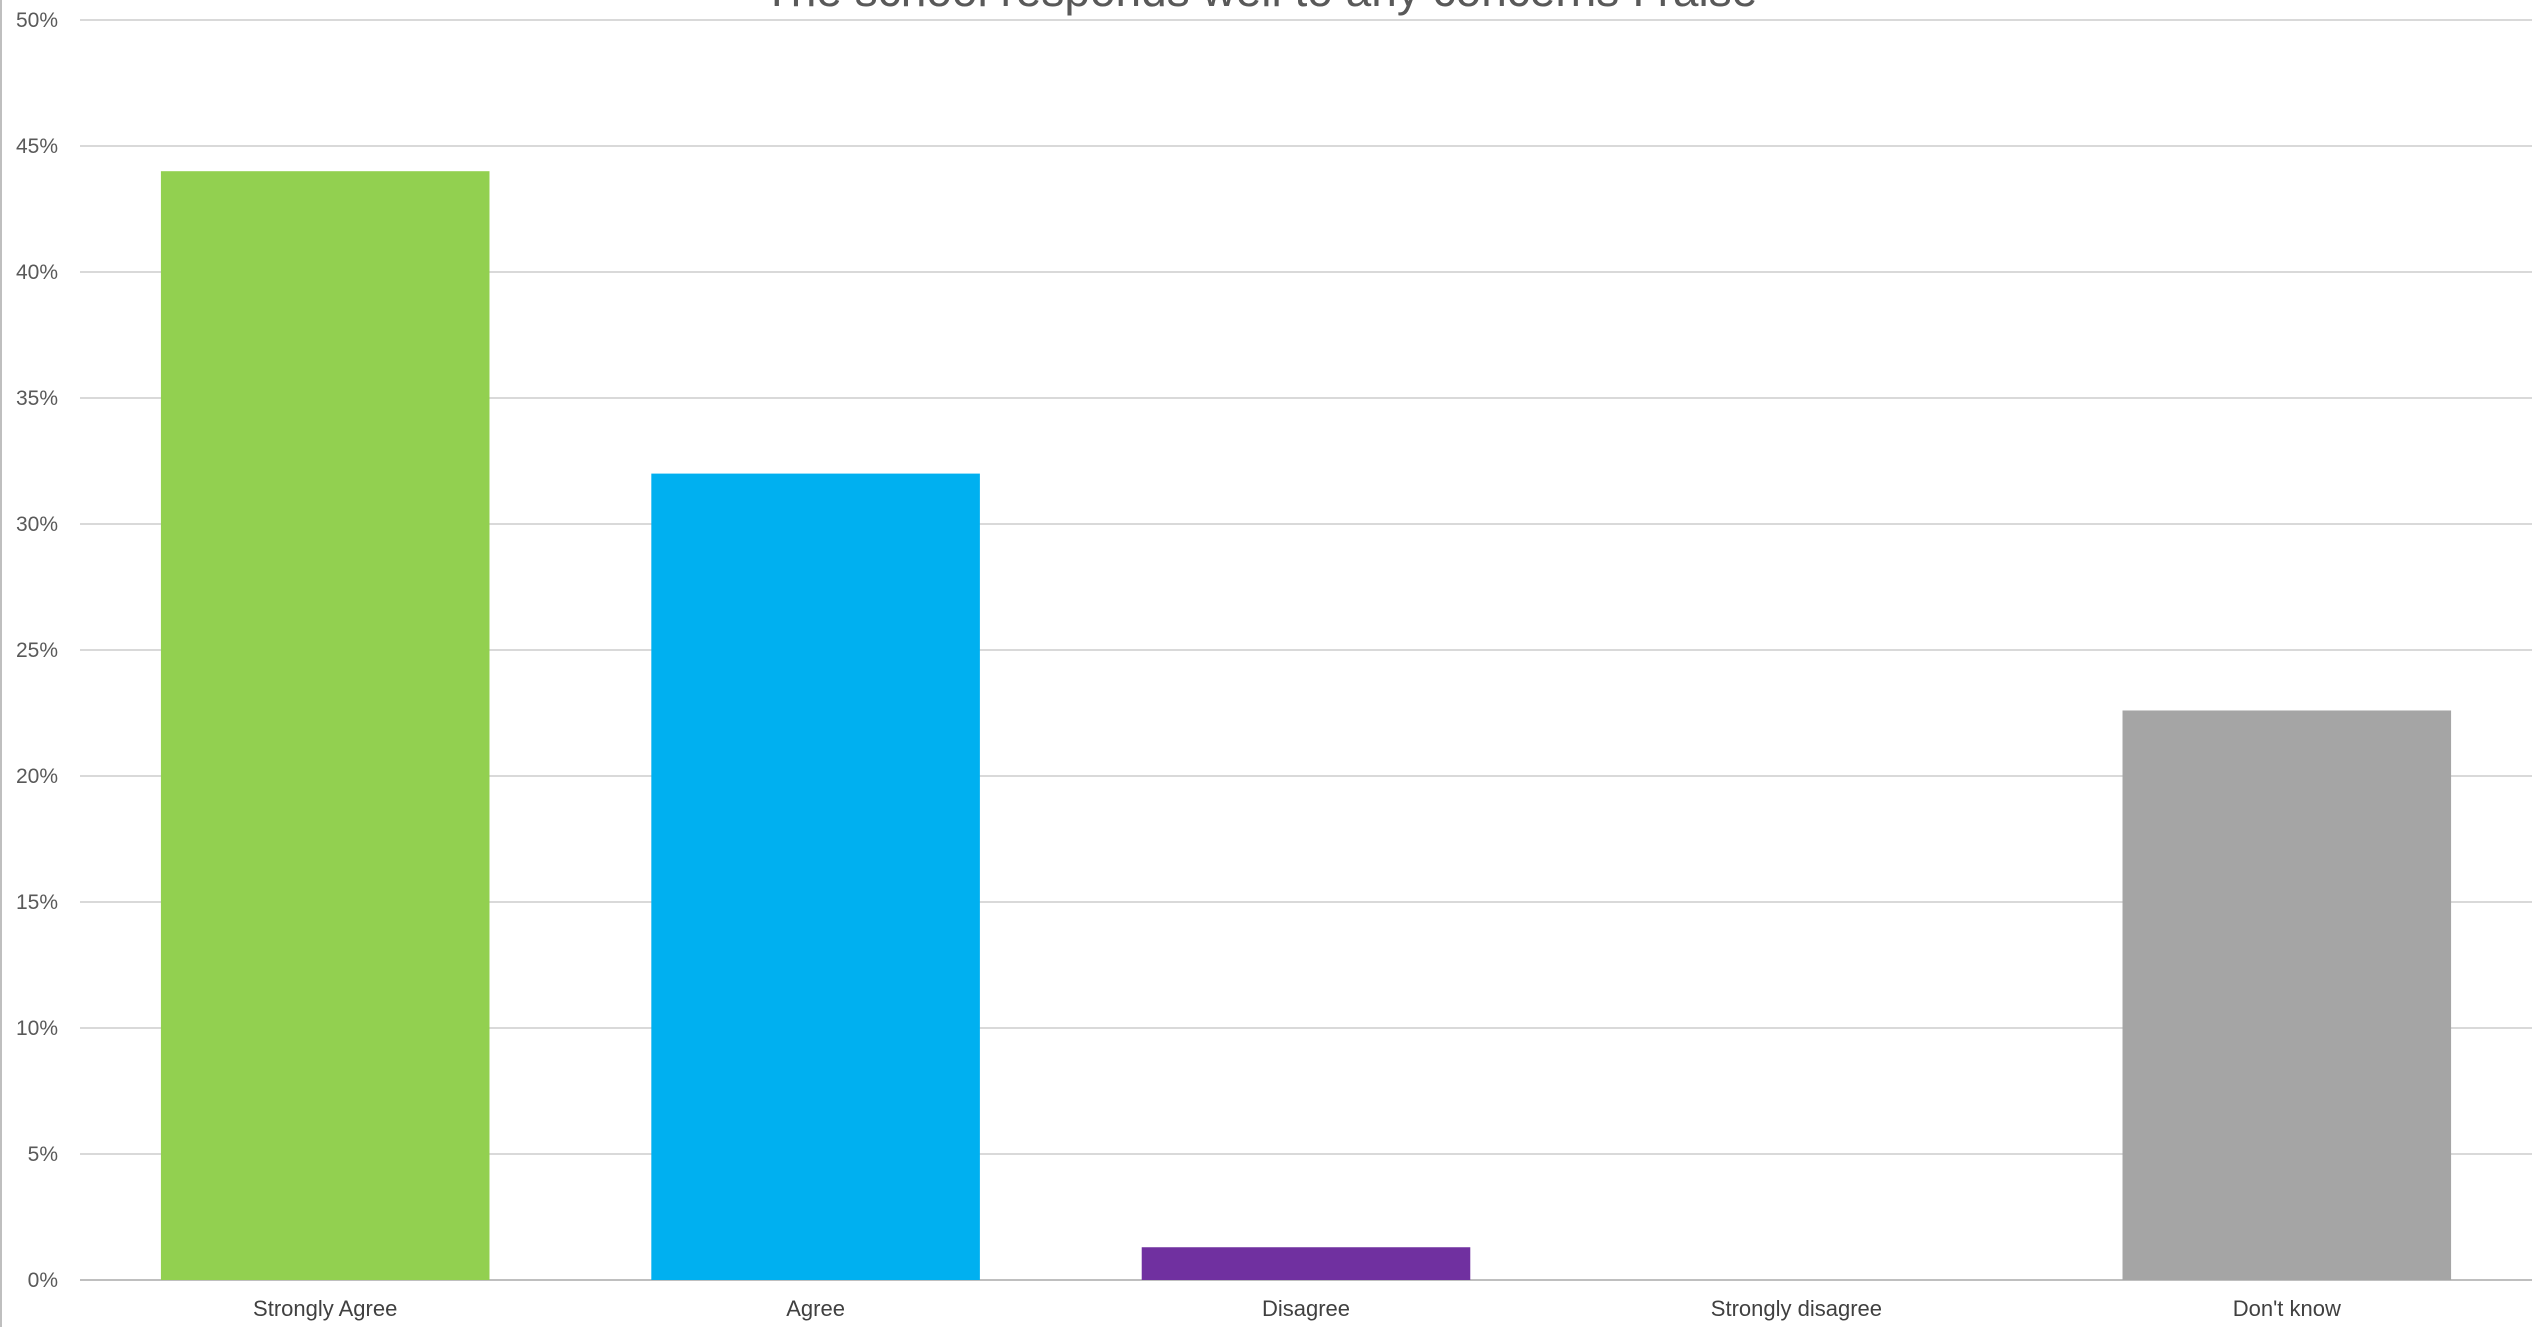  I want to click on bar-strongly-agree, so click(325, 726).